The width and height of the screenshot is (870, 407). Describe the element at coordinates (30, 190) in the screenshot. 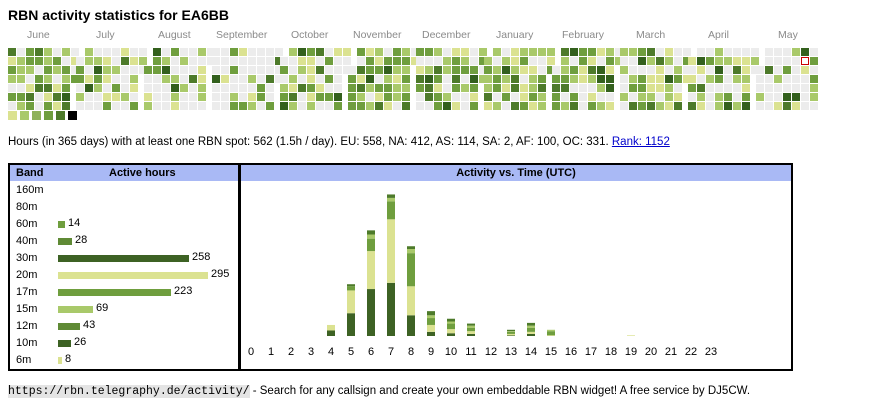

I see `band-name: 160m` at that location.